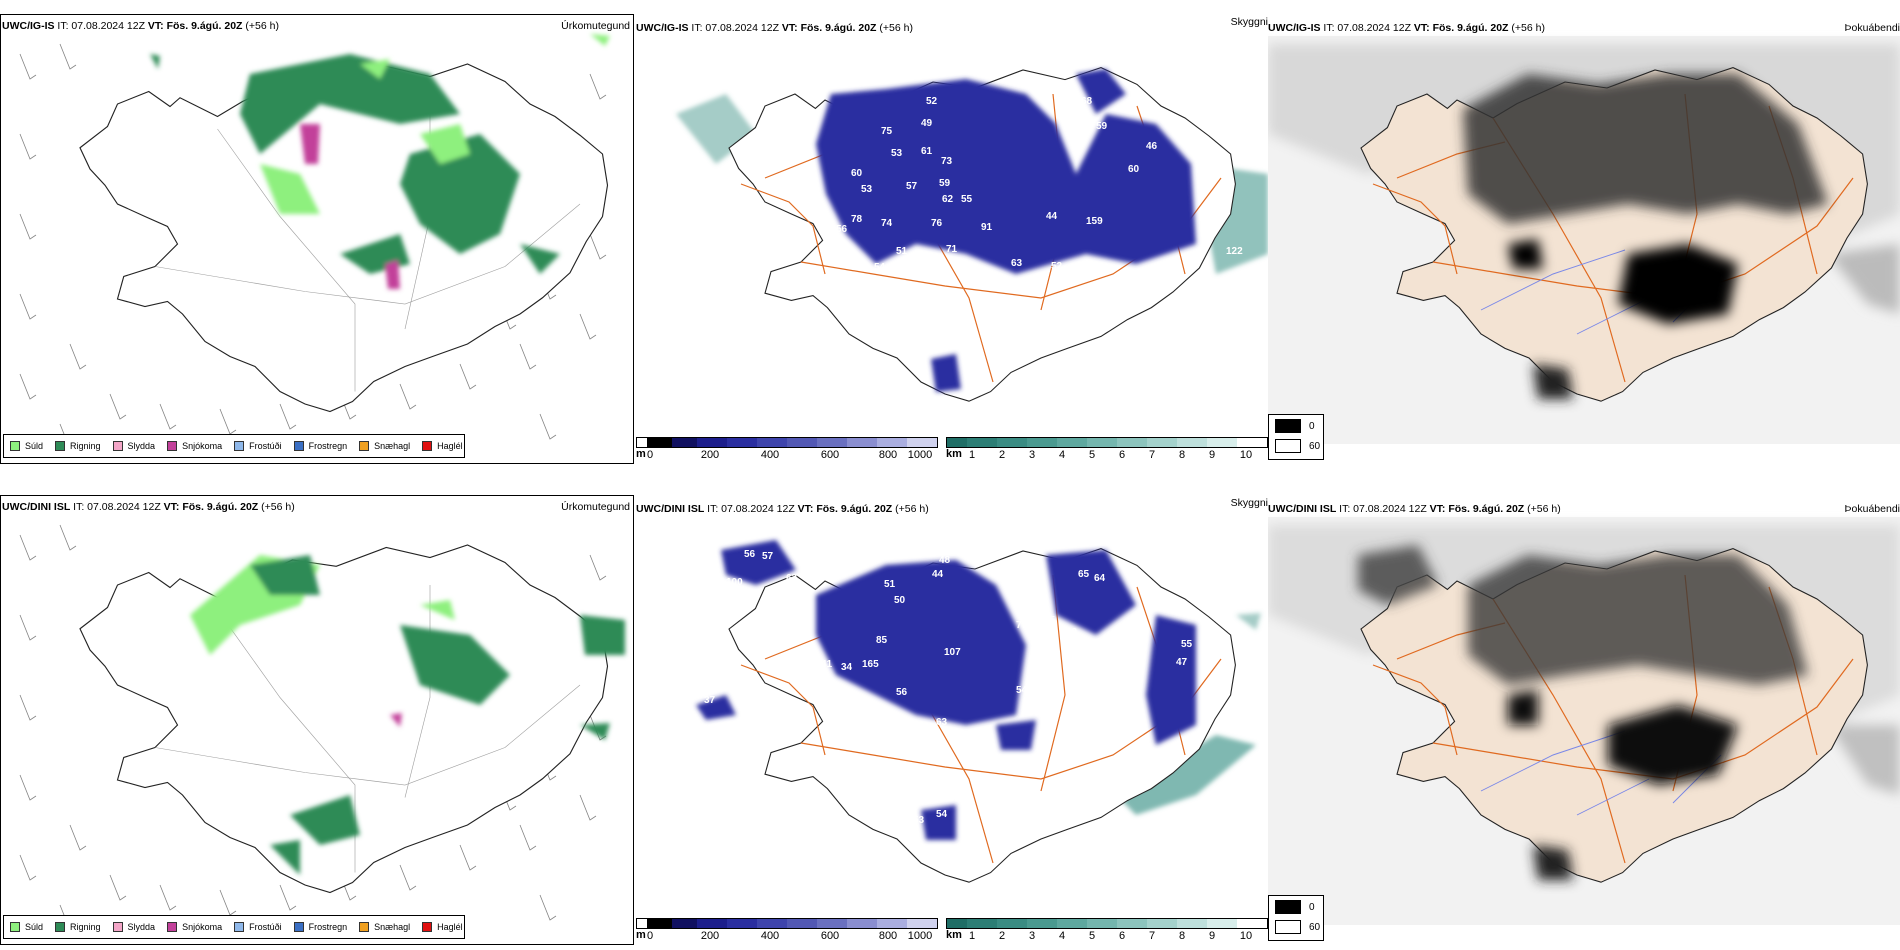 The width and height of the screenshot is (1900, 950). What do you see at coordinates (710, 700) in the screenshot?
I see `svg-text: 37` at bounding box center [710, 700].